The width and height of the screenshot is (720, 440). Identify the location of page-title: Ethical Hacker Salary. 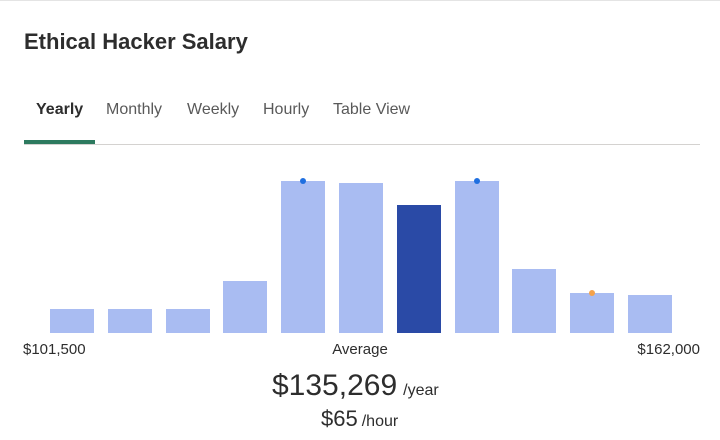
(136, 41).